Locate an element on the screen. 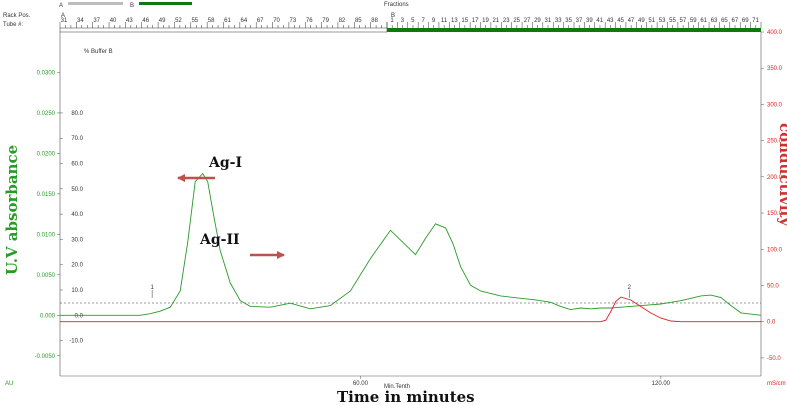  fraction-number: 53 is located at coordinates (662, 21).